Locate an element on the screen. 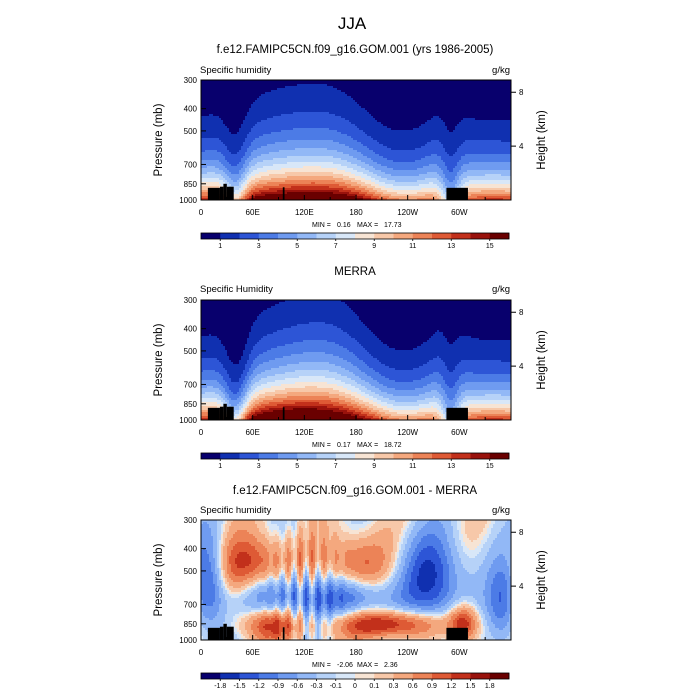 The image size is (700, 700). colorbar-label: 5 is located at coordinates (297, 466).